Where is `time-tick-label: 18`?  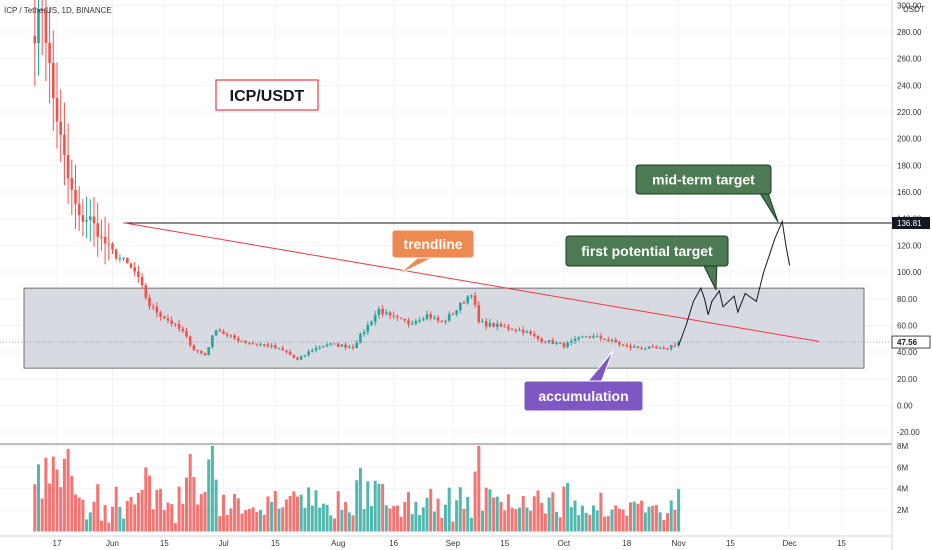
time-tick-label: 18 is located at coordinates (626, 543).